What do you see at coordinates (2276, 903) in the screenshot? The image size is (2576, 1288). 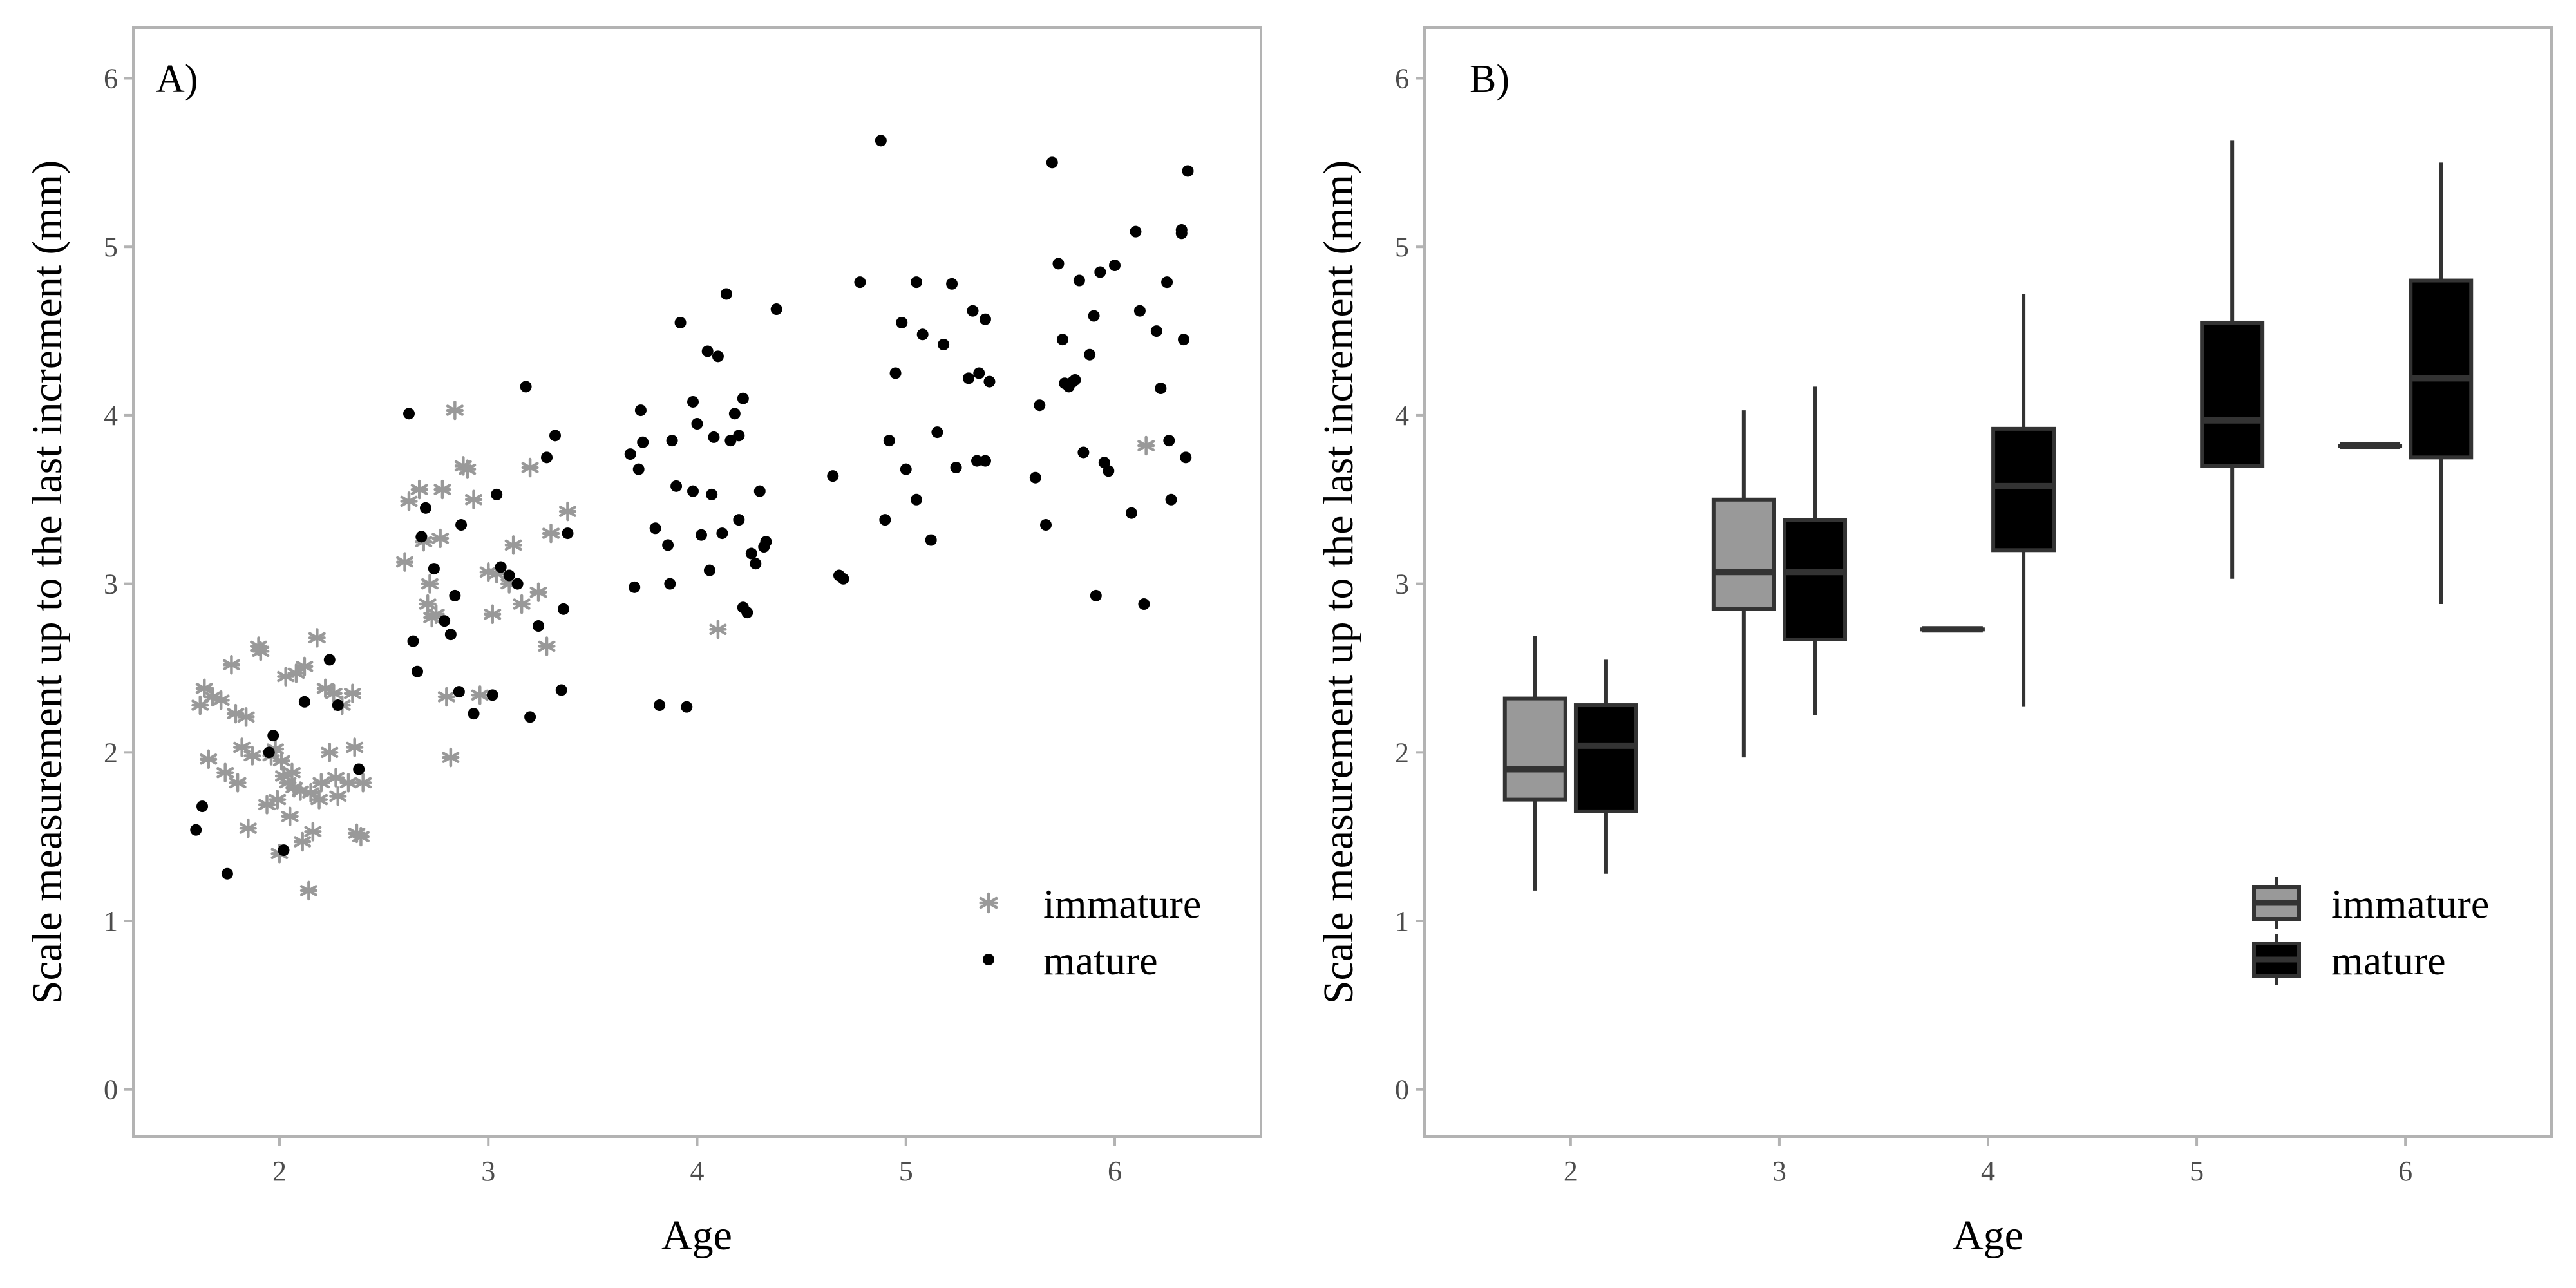 I see `legend-b-box-immature-icon` at bounding box center [2276, 903].